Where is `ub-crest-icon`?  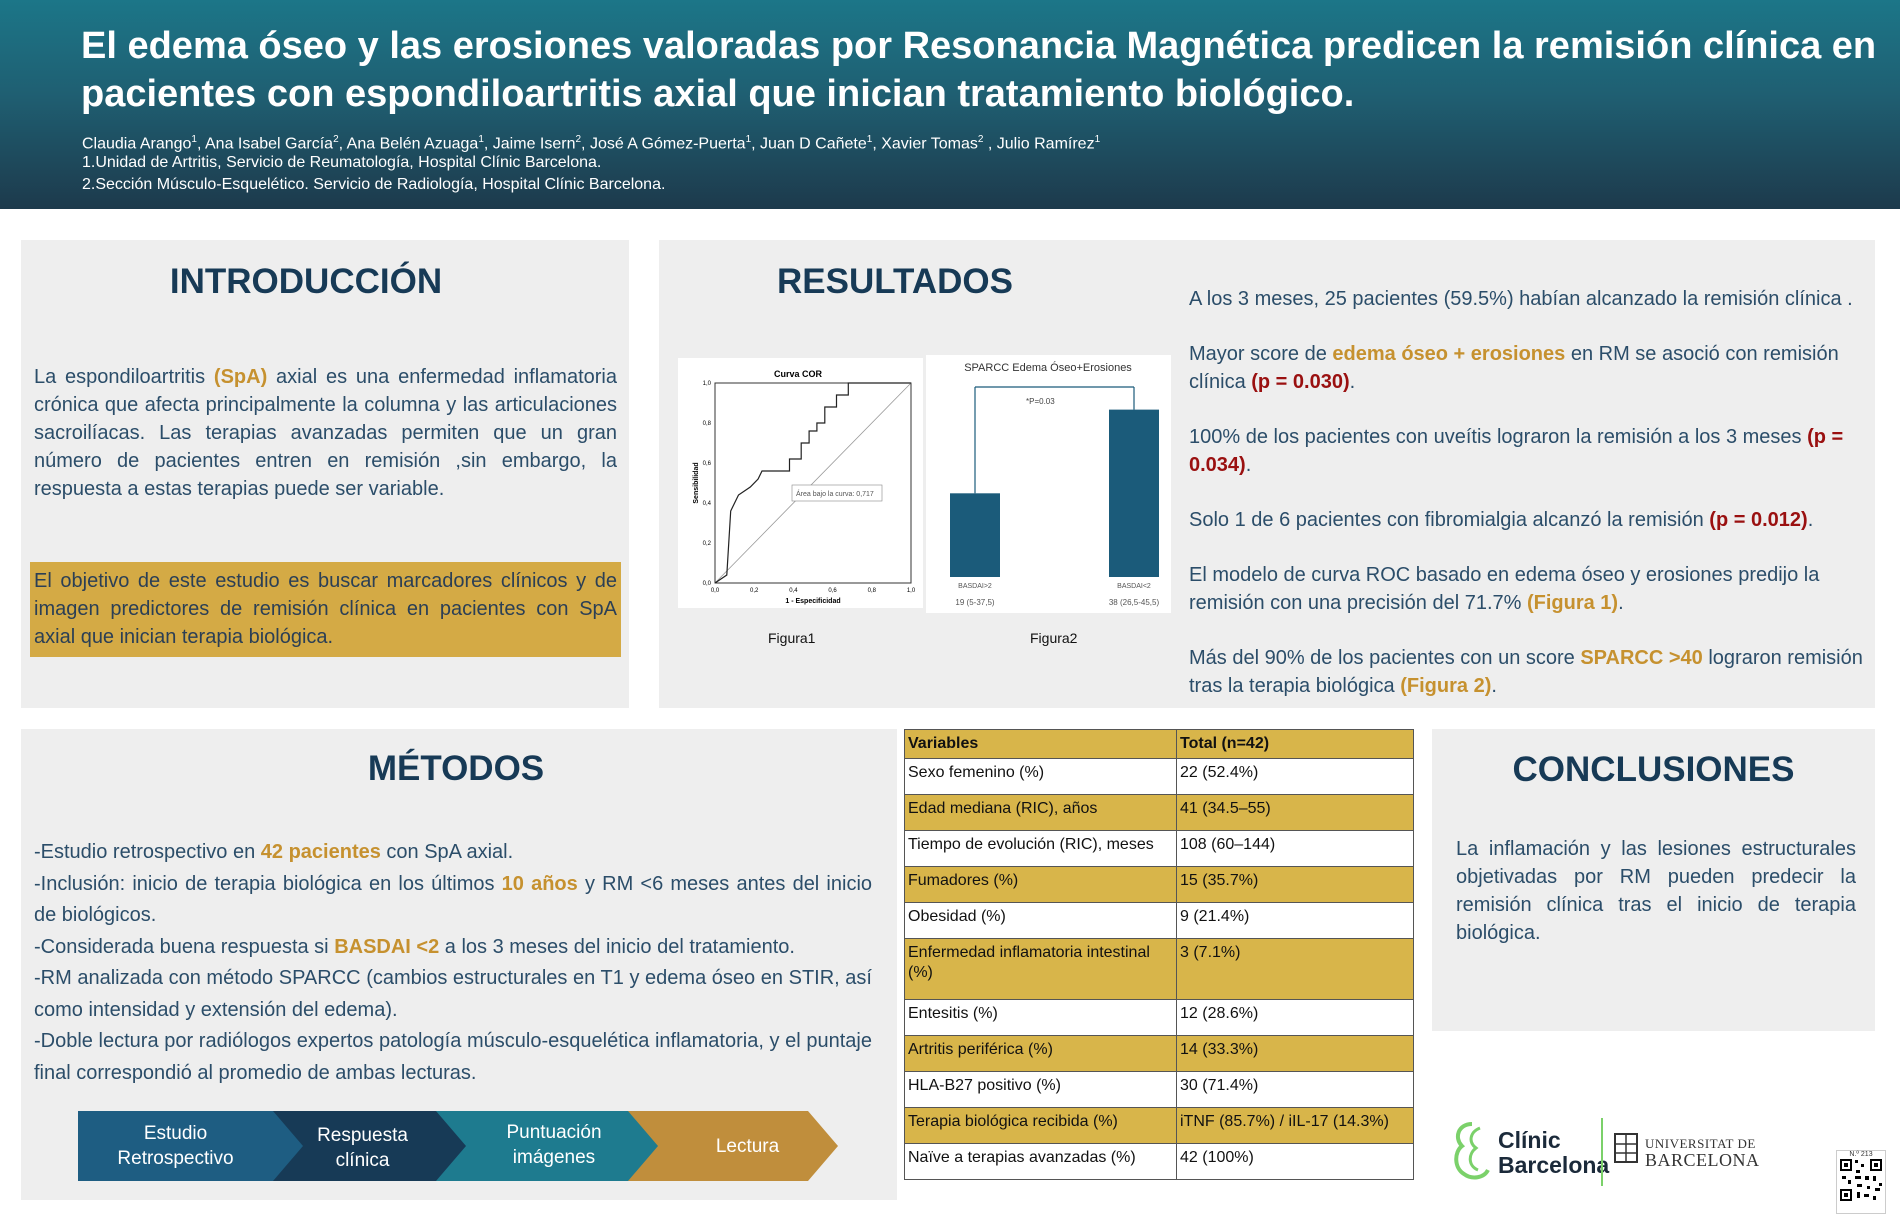 ub-crest-icon is located at coordinates (1626, 1148).